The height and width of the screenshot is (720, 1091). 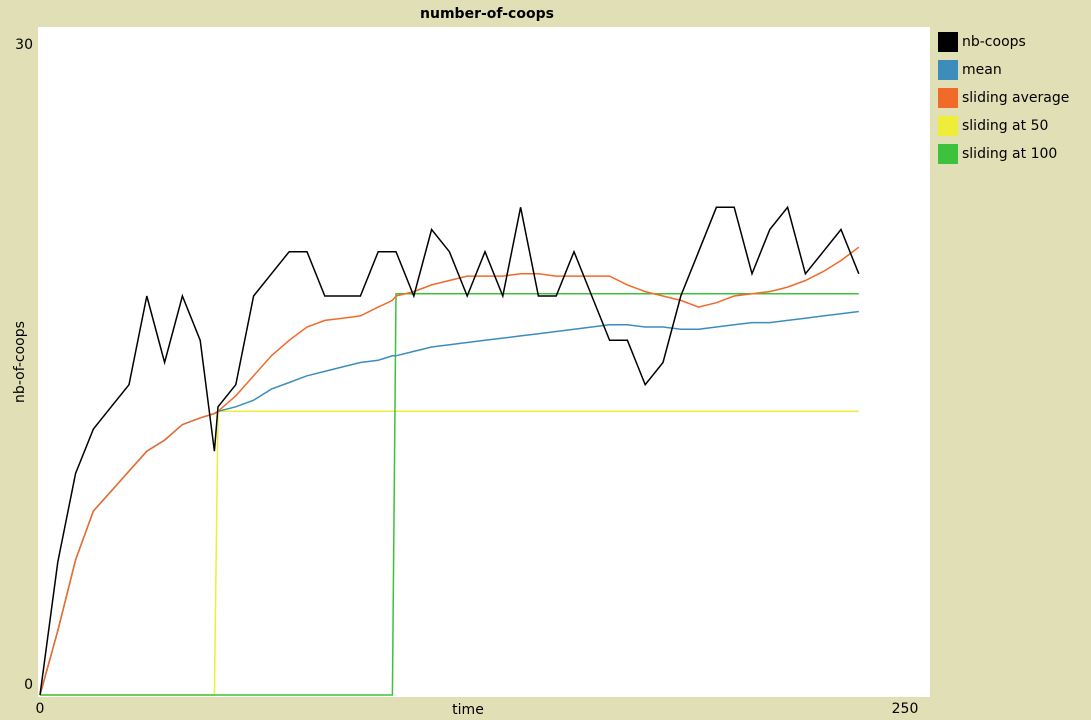 What do you see at coordinates (1015, 98) in the screenshot?
I see `legend-label: sliding average` at bounding box center [1015, 98].